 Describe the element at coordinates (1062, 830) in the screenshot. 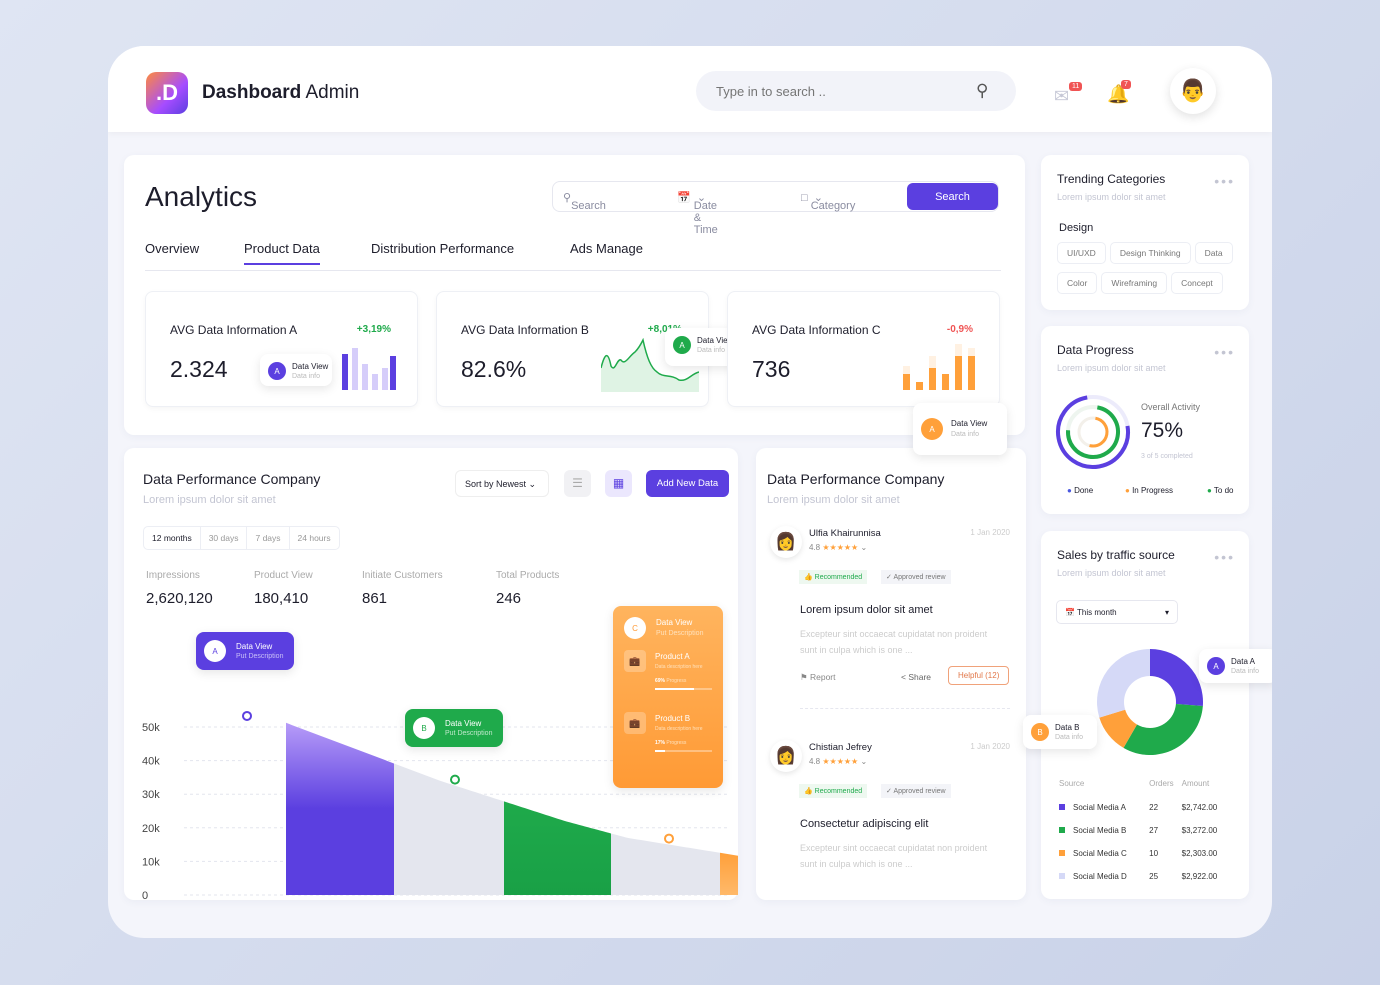

I see `color-swatch` at that location.